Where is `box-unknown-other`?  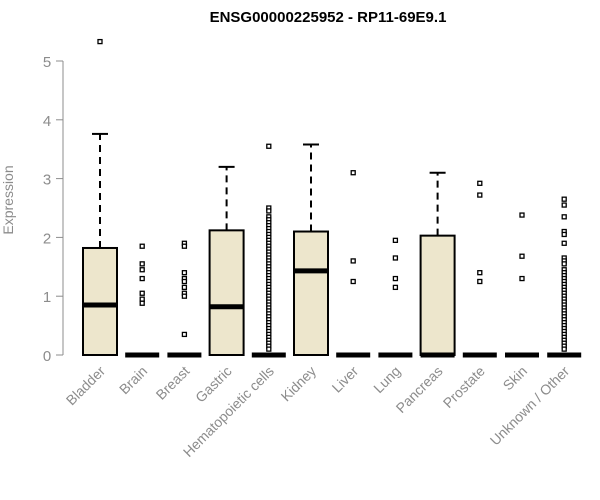 box-unknown-other is located at coordinates (564, 277).